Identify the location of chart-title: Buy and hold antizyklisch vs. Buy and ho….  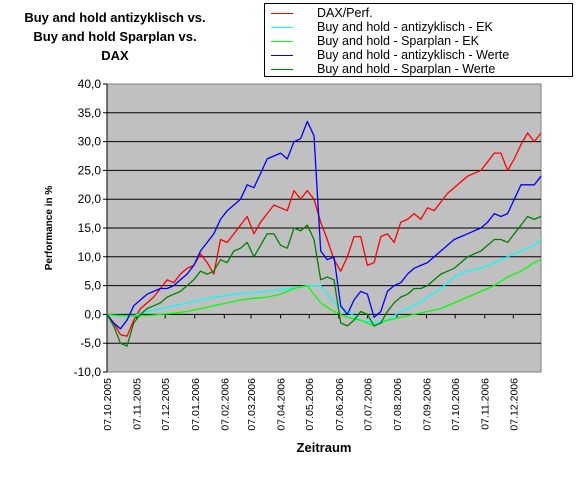
(115, 36).